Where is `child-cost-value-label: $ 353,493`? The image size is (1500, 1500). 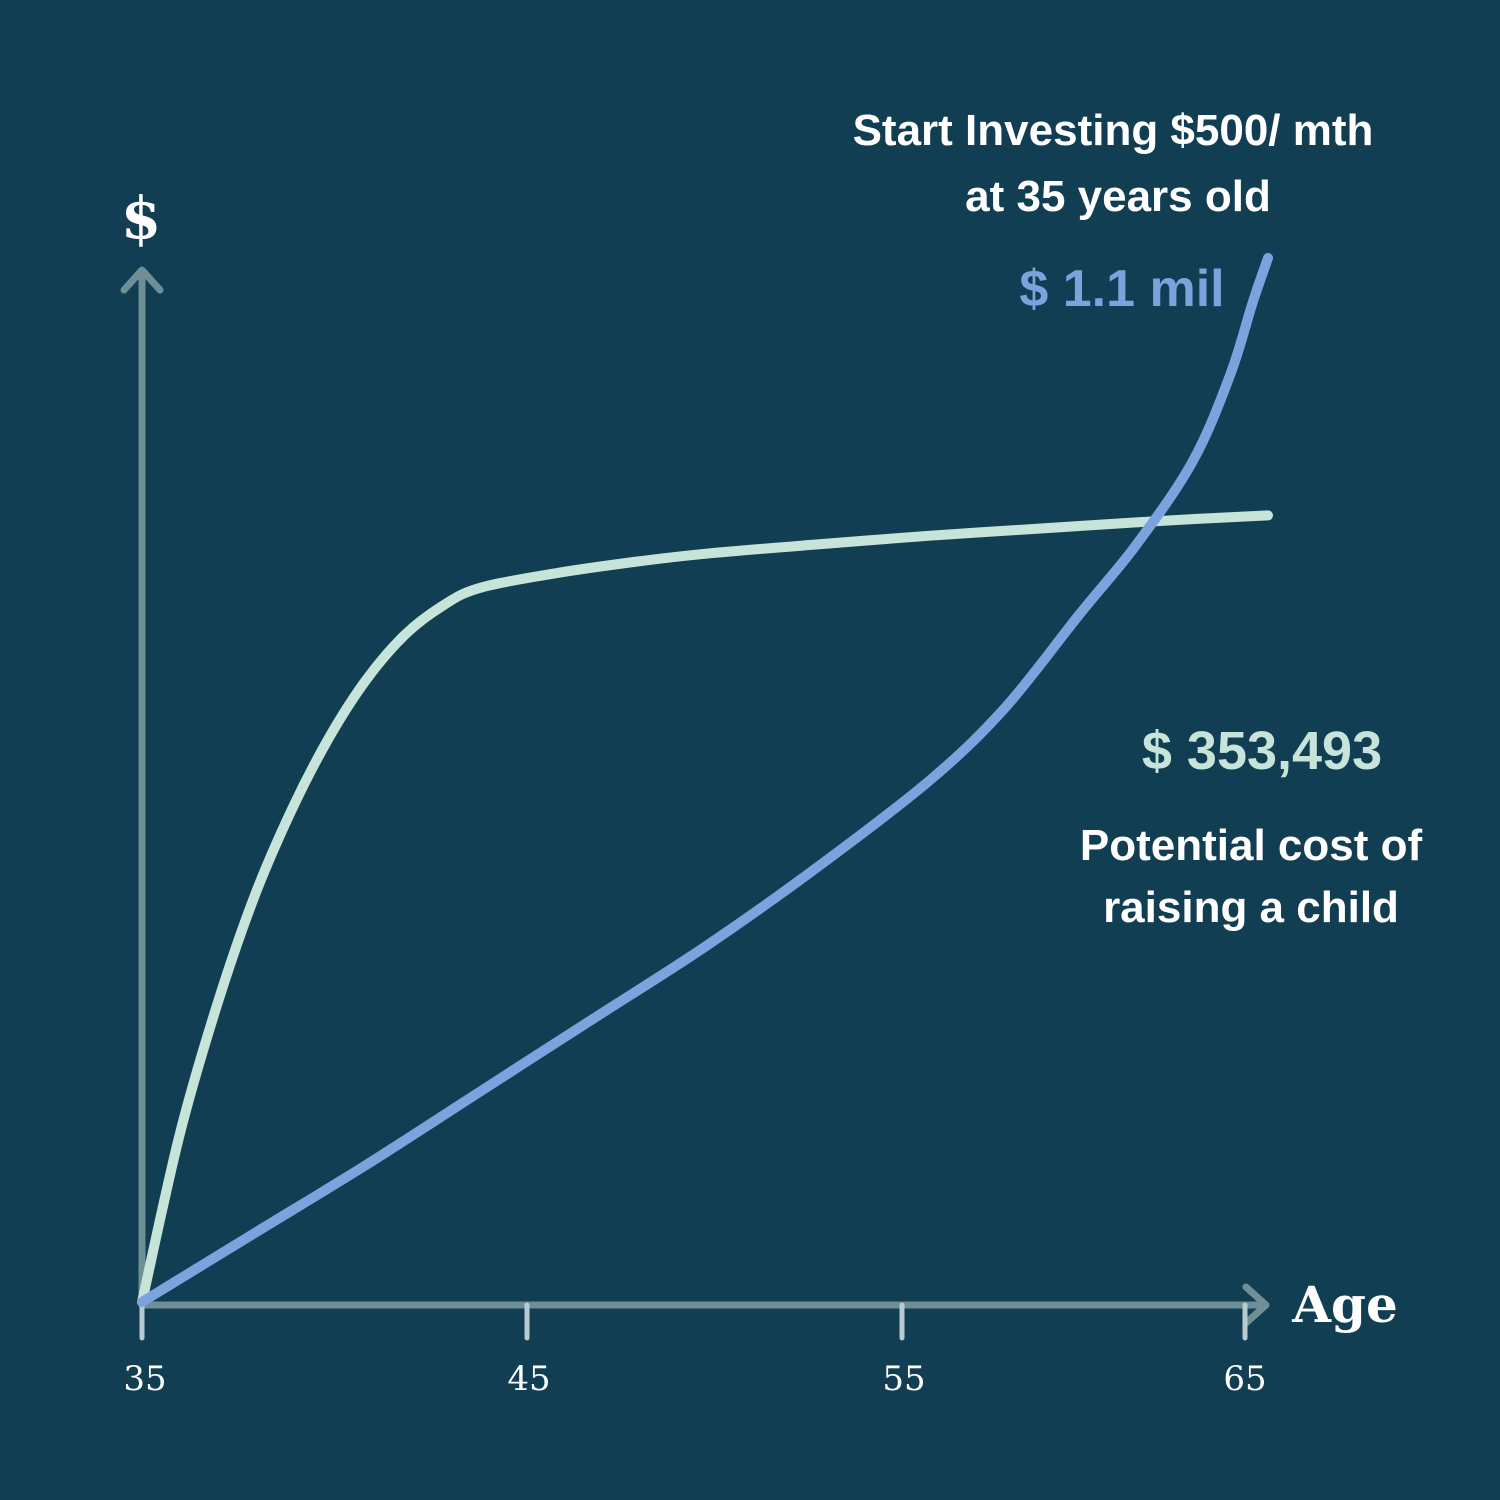 child-cost-value-label: $ 353,493 is located at coordinates (1262, 751).